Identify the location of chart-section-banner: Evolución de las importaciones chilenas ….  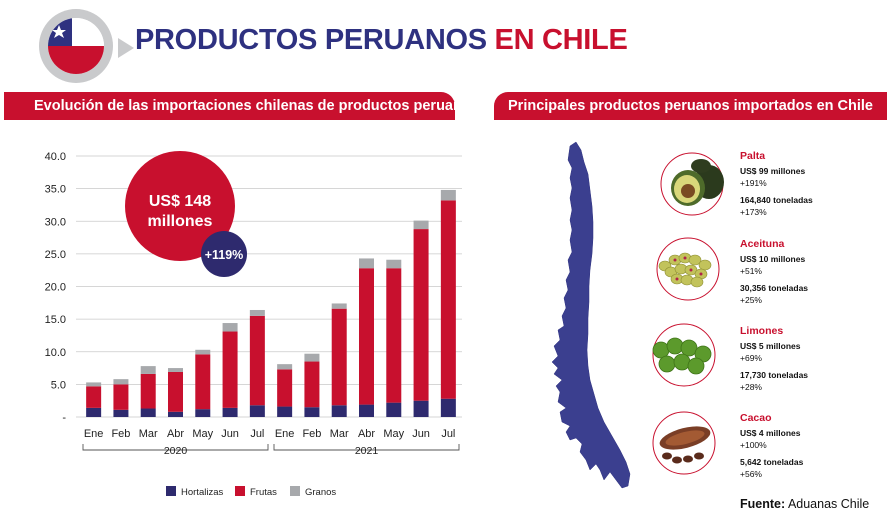
(241, 106).